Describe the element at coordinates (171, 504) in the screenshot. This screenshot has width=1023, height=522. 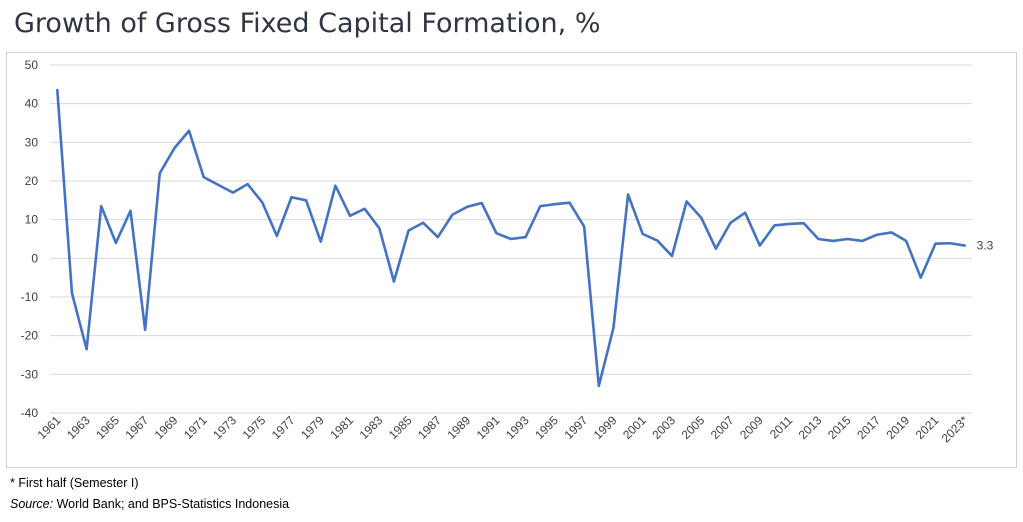
I see `source-text: World Bank; and BPS-Statistics Indonesia` at that location.